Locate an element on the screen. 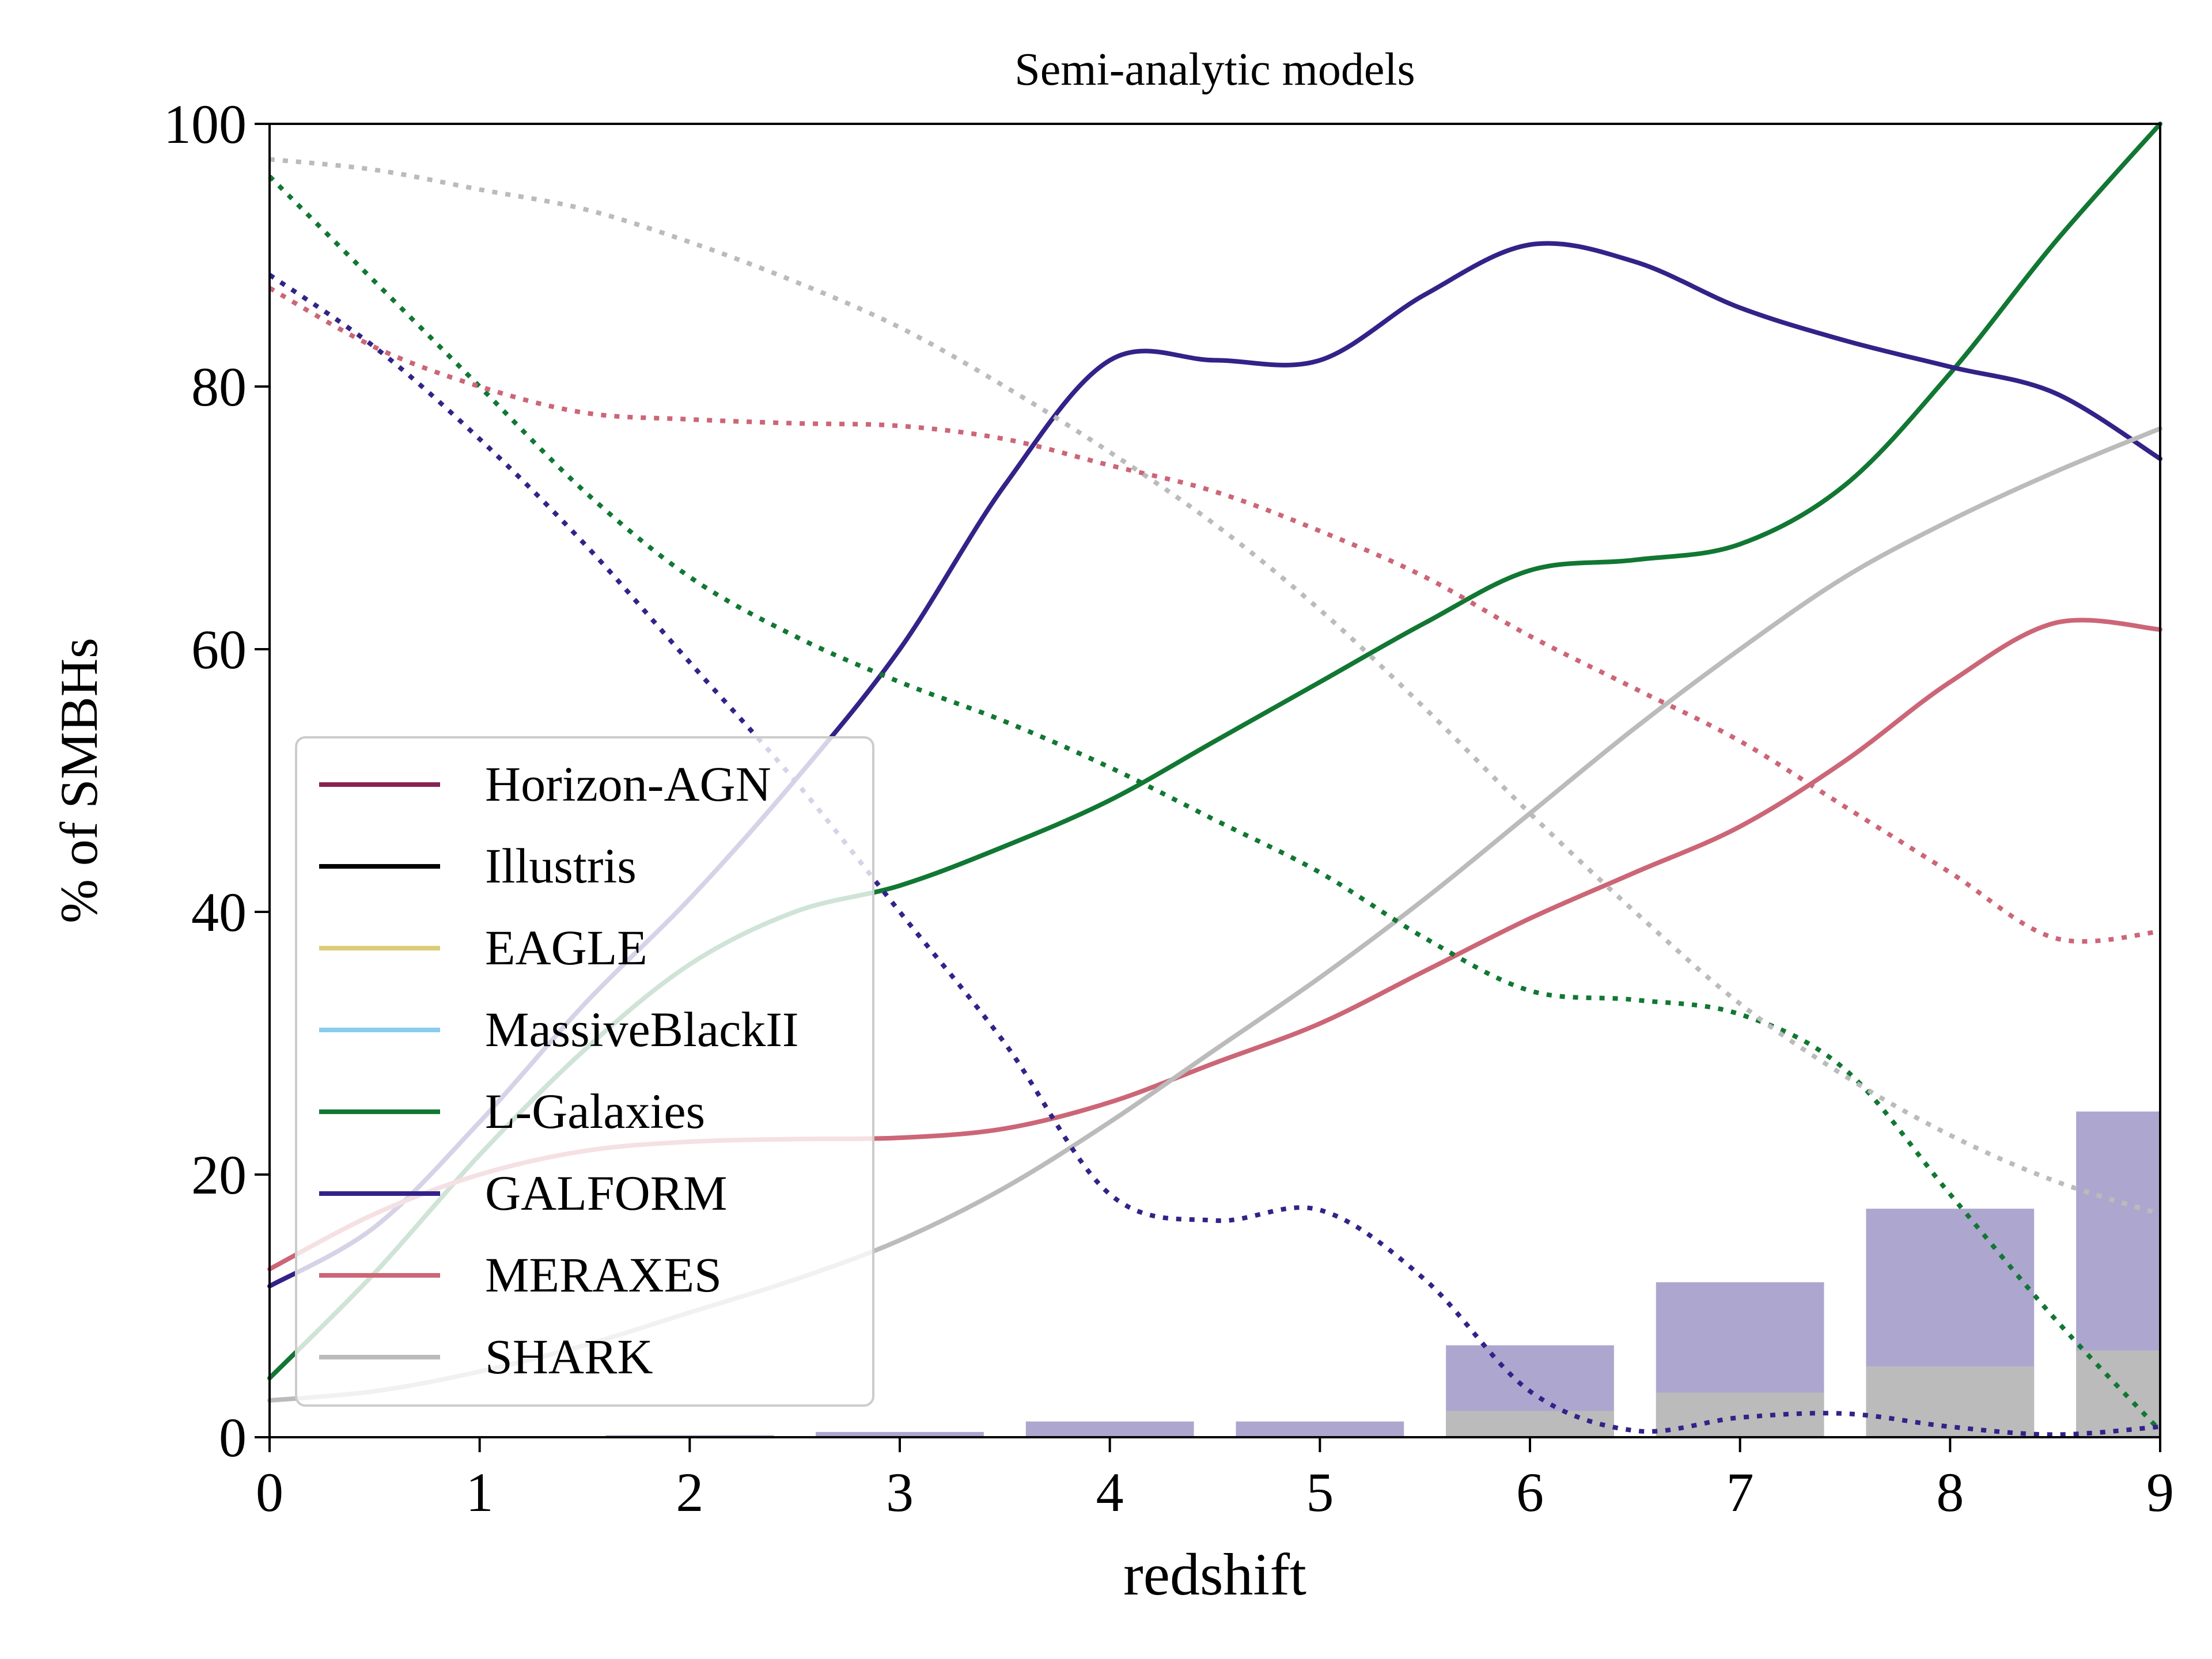  legend-label-galform: GALFORM is located at coordinates (606, 1193).